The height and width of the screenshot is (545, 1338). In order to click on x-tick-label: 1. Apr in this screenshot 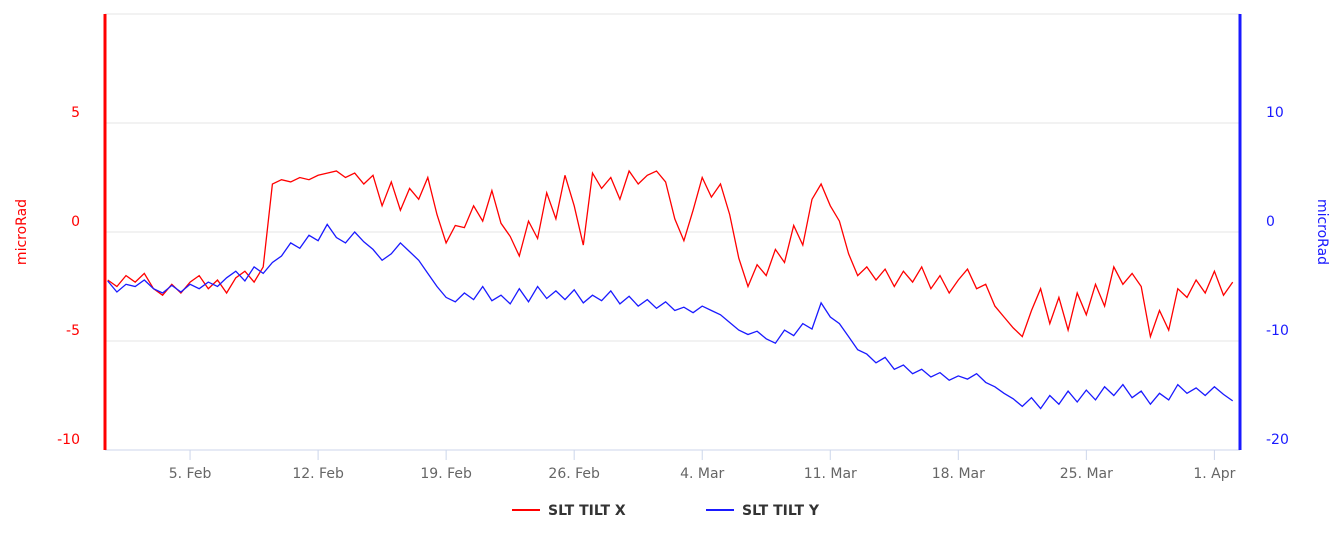, I will do `click(1214, 474)`.